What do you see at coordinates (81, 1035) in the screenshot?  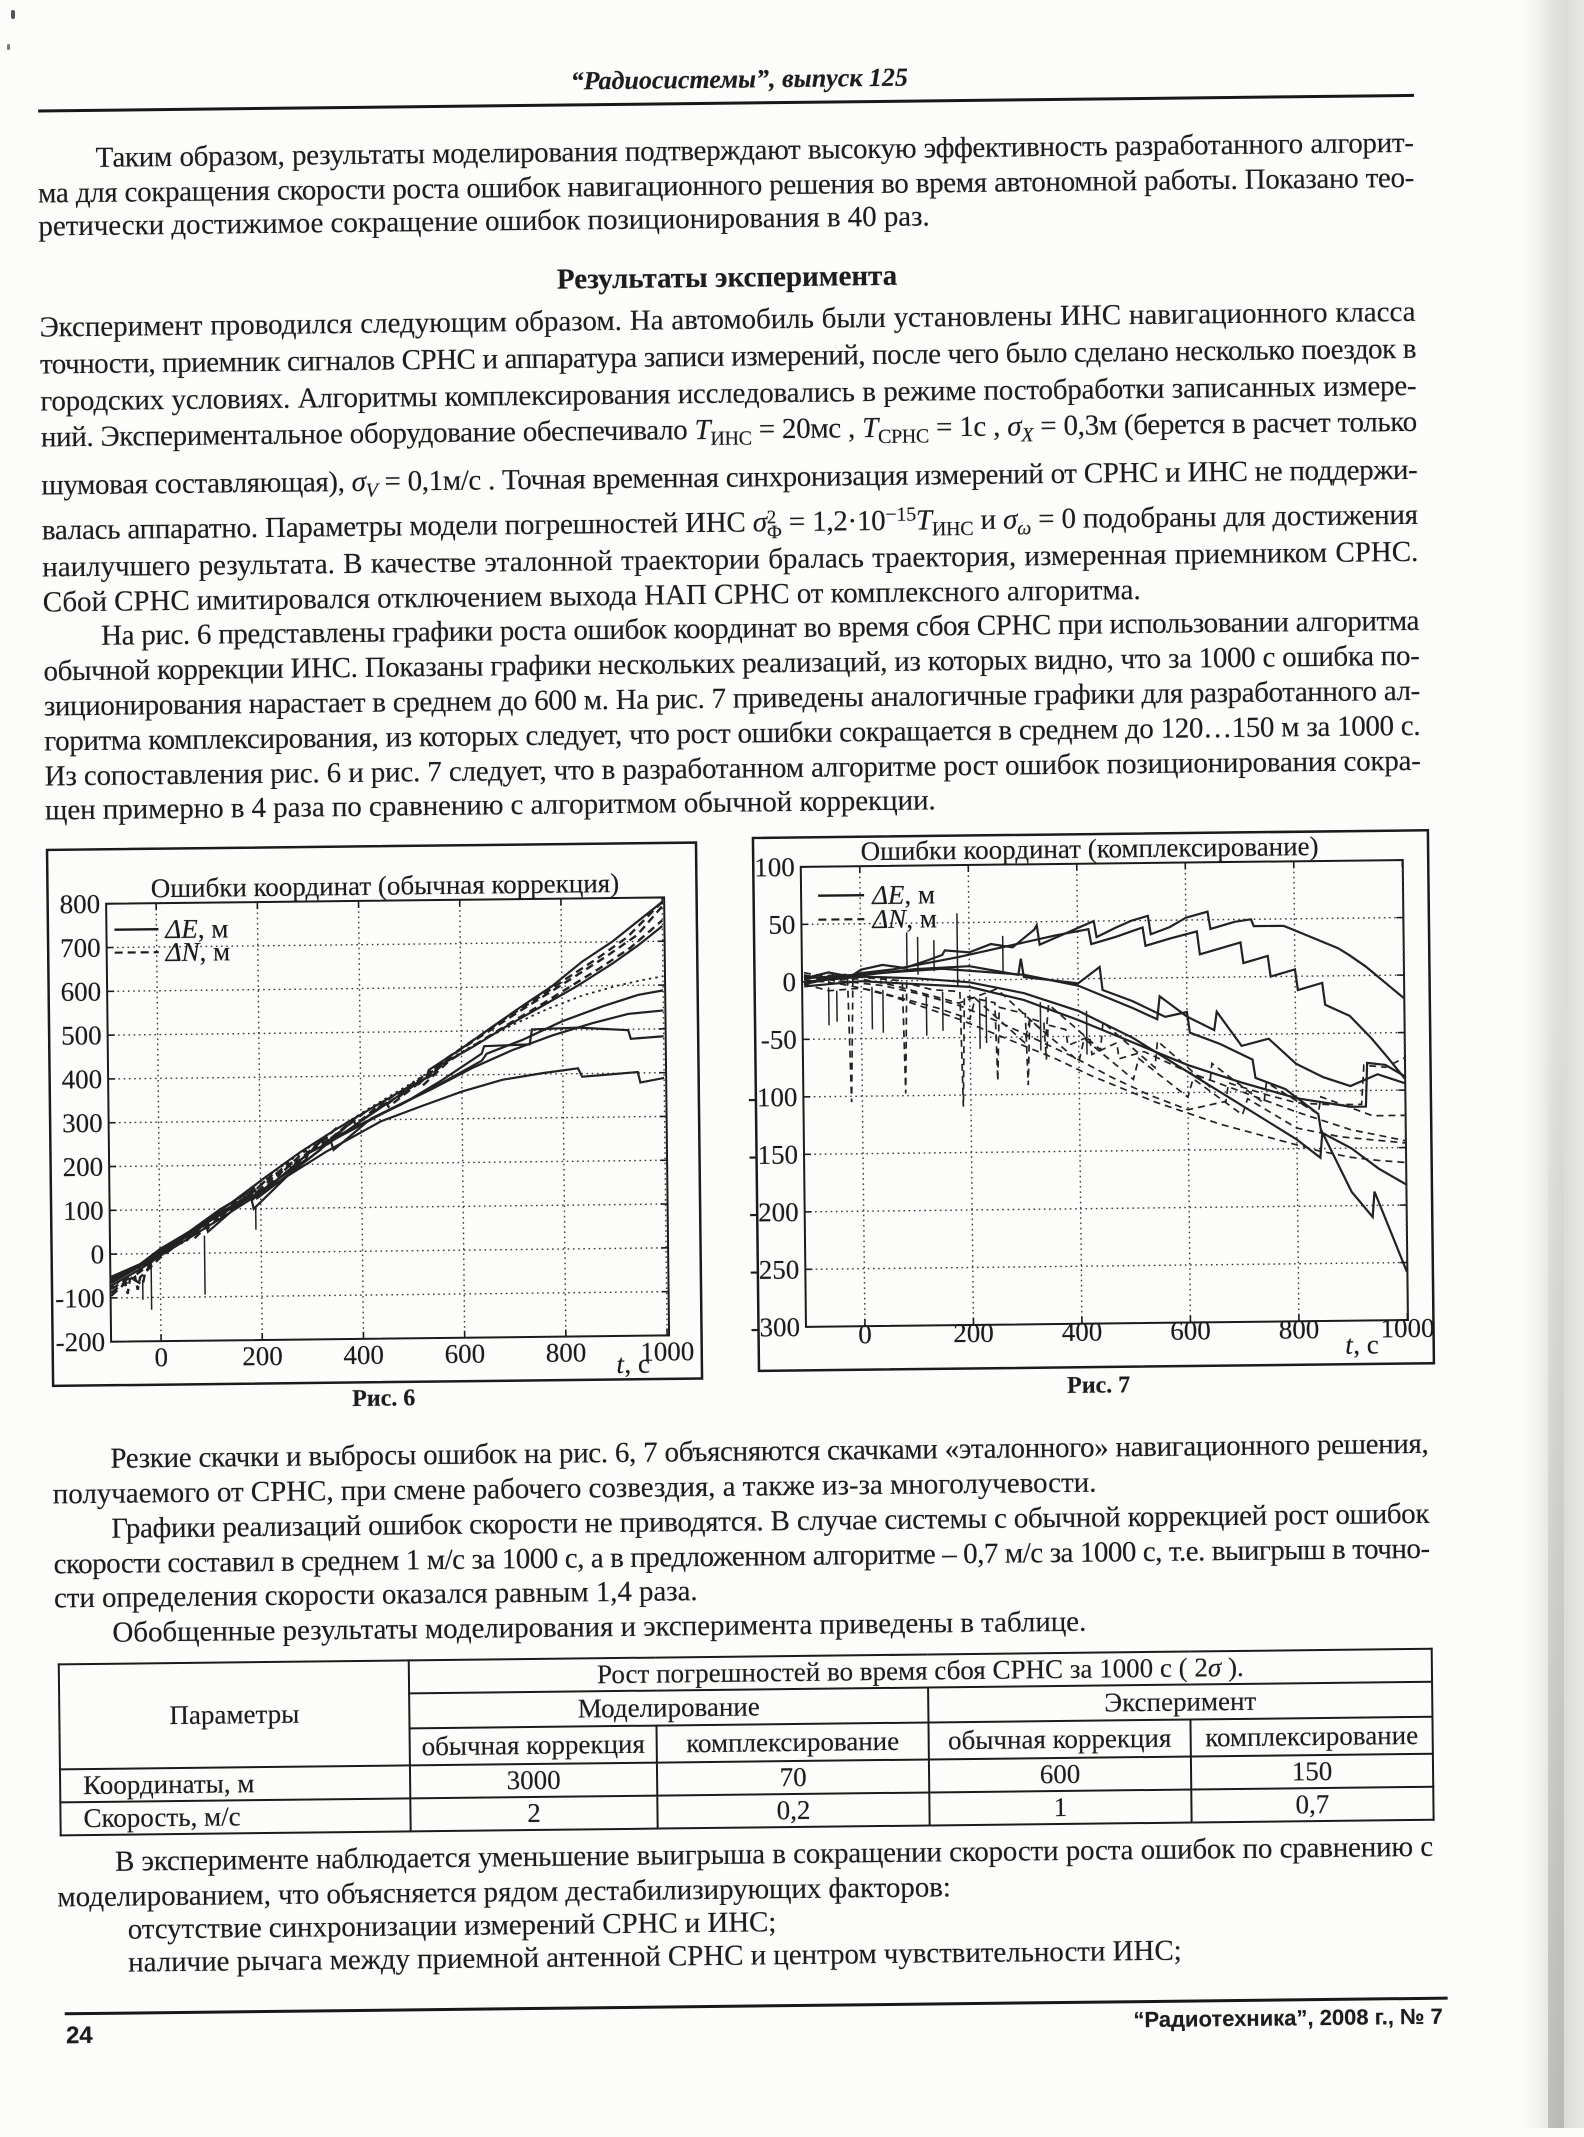 I see `svg-text: 500` at bounding box center [81, 1035].